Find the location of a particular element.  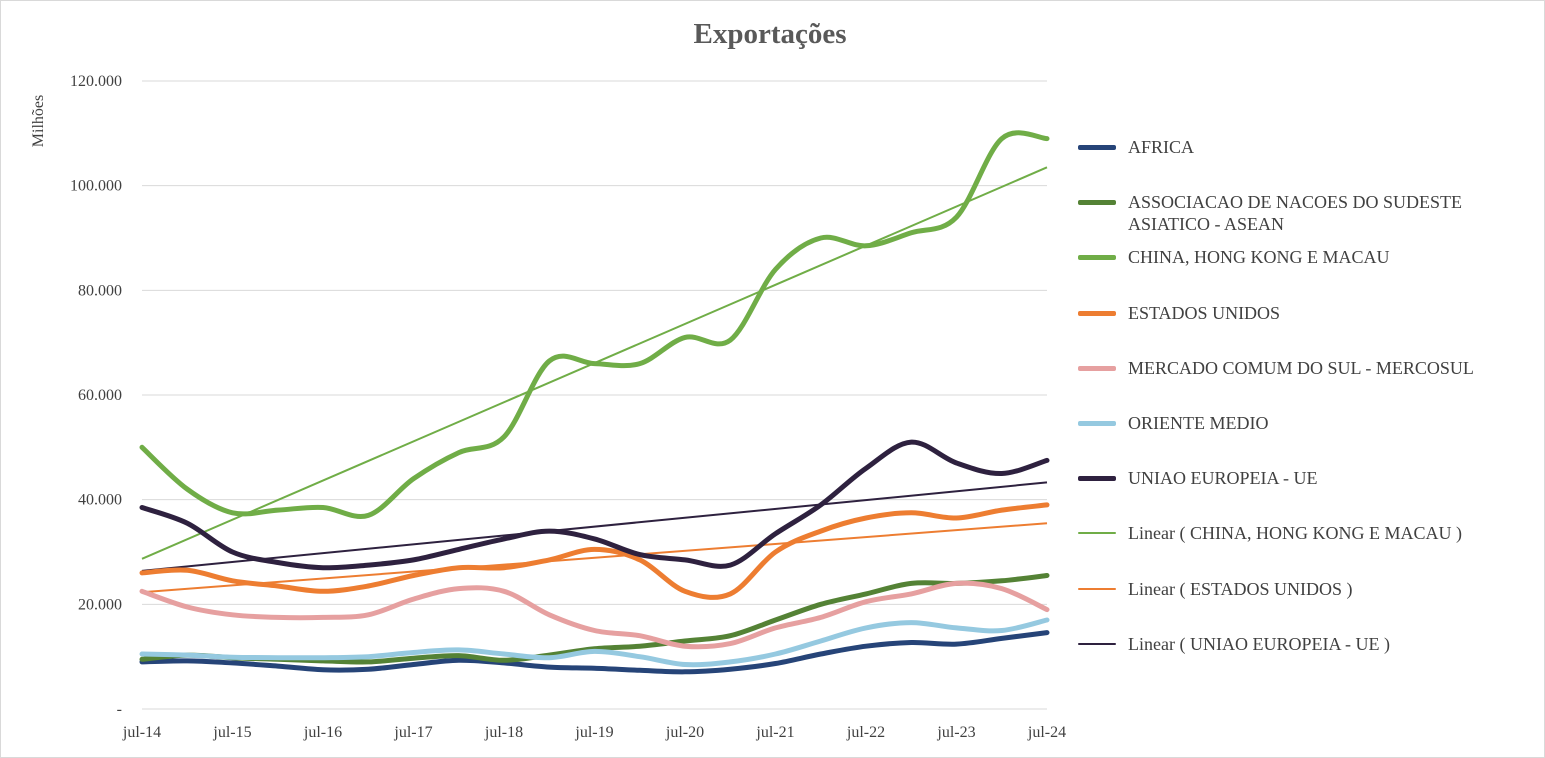

legend-label: CHINA, HONG KONG E MACAU is located at coordinates (1259, 257).